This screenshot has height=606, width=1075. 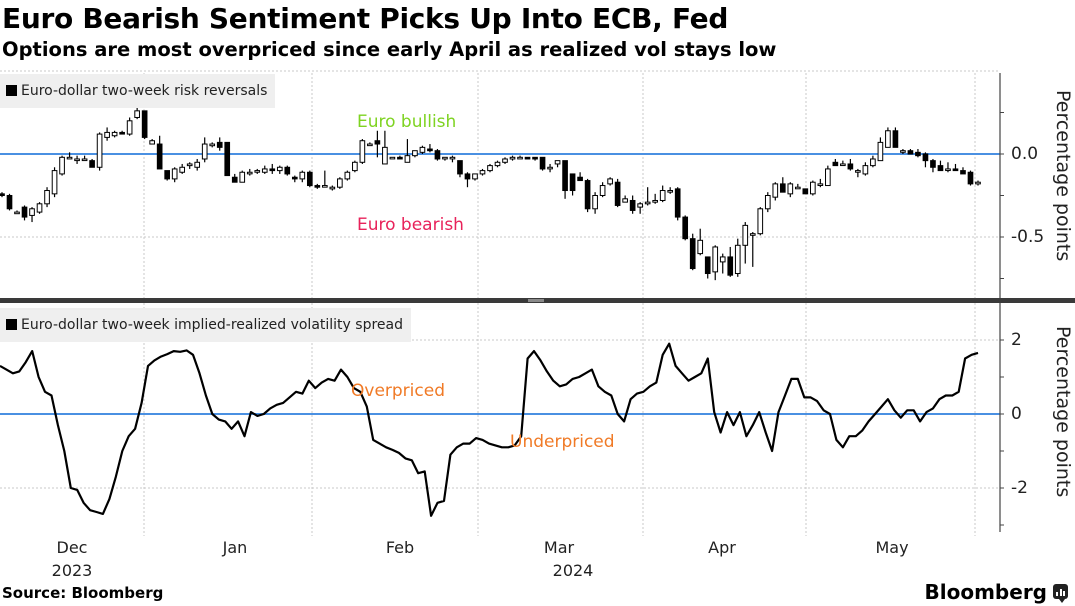 What do you see at coordinates (1016, 414) in the screenshot?
I see `y-tick-label: 0` at bounding box center [1016, 414].